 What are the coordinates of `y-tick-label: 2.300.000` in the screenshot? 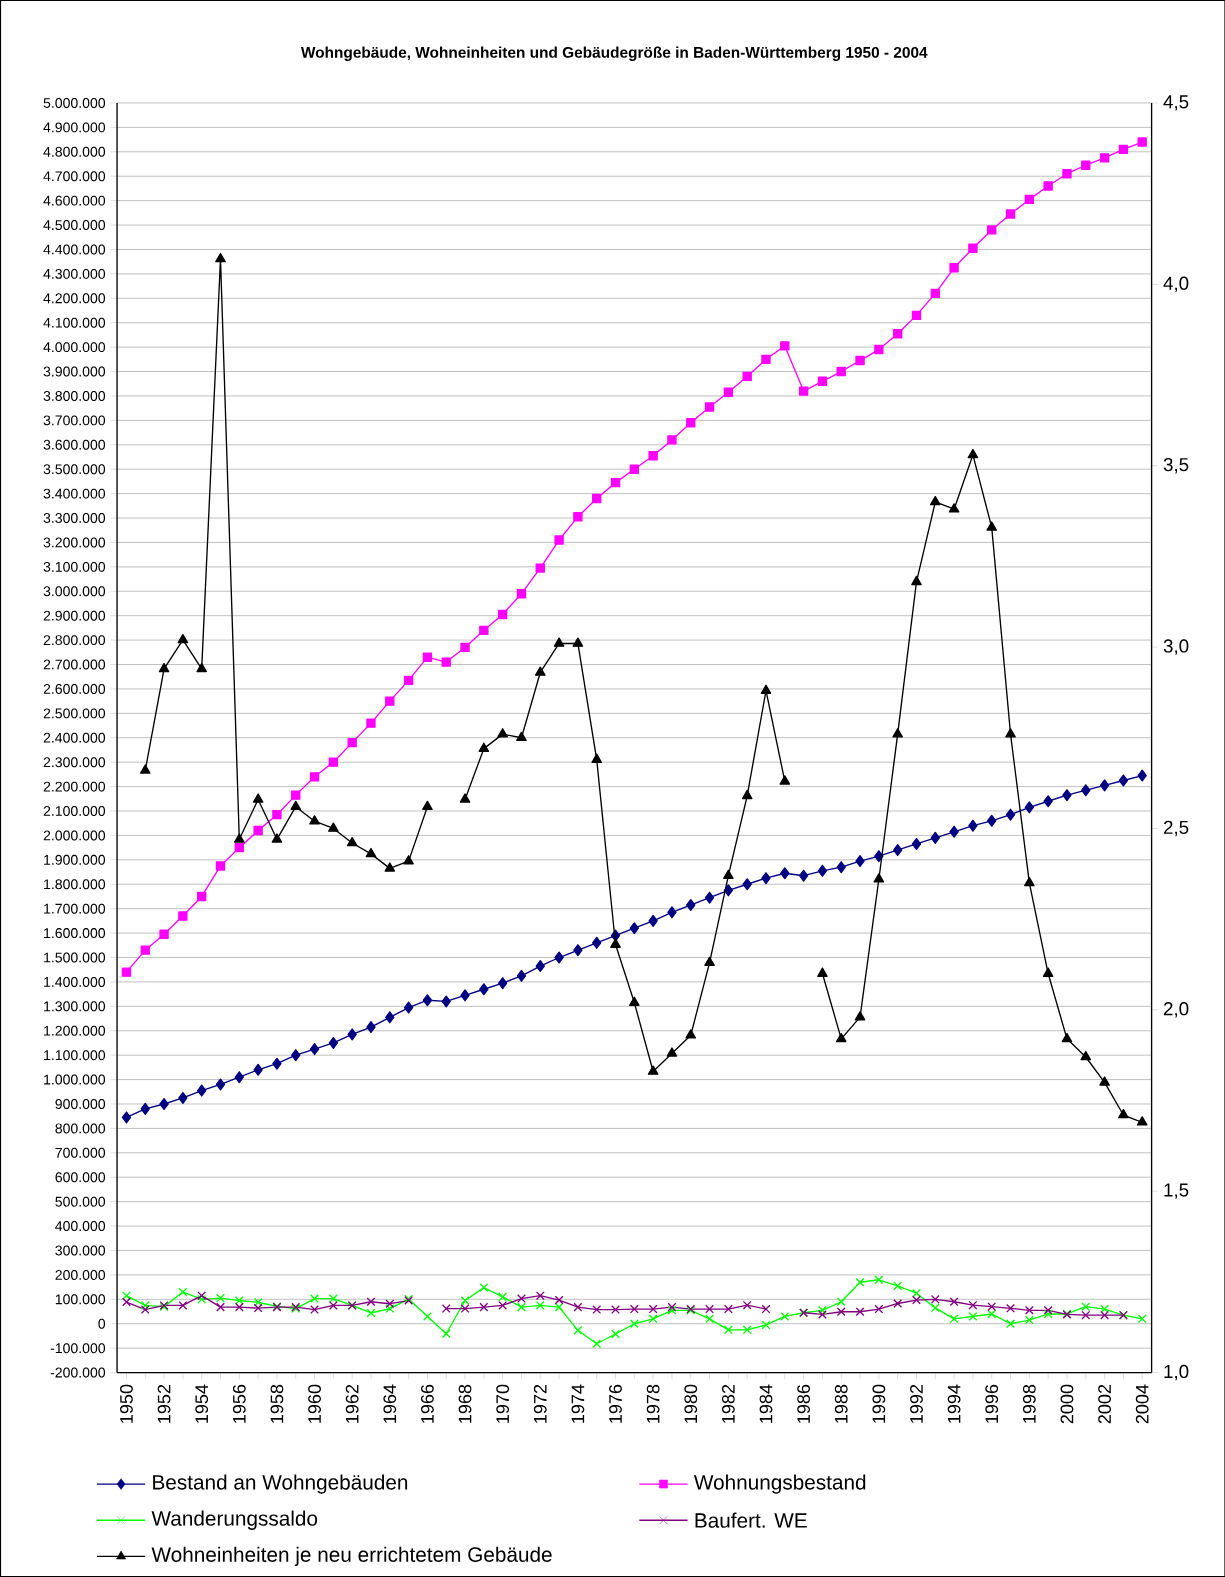 It's located at (74, 762).